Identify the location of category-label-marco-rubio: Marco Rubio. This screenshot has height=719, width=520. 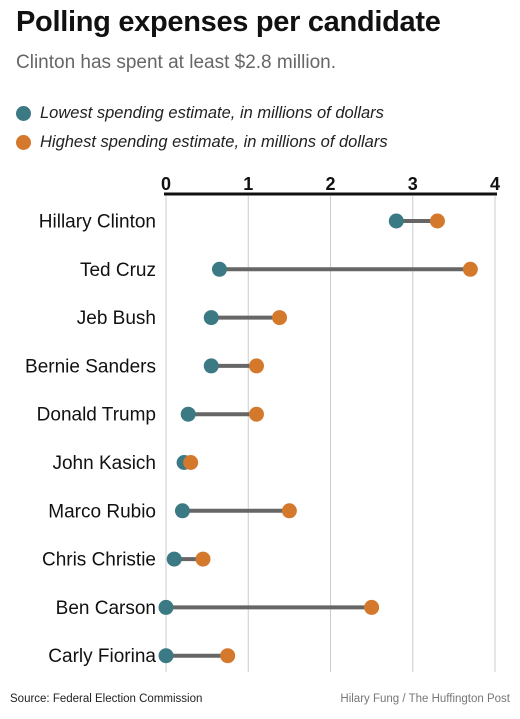
(102, 511).